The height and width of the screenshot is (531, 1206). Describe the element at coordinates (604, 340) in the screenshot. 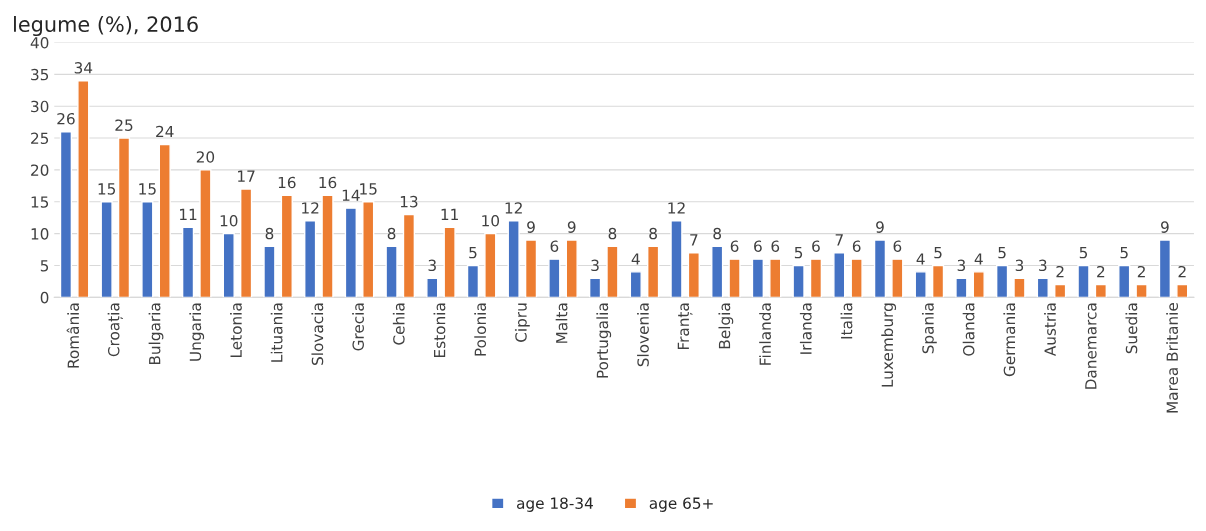

I see `x-tick-label: Portugalia` at that location.